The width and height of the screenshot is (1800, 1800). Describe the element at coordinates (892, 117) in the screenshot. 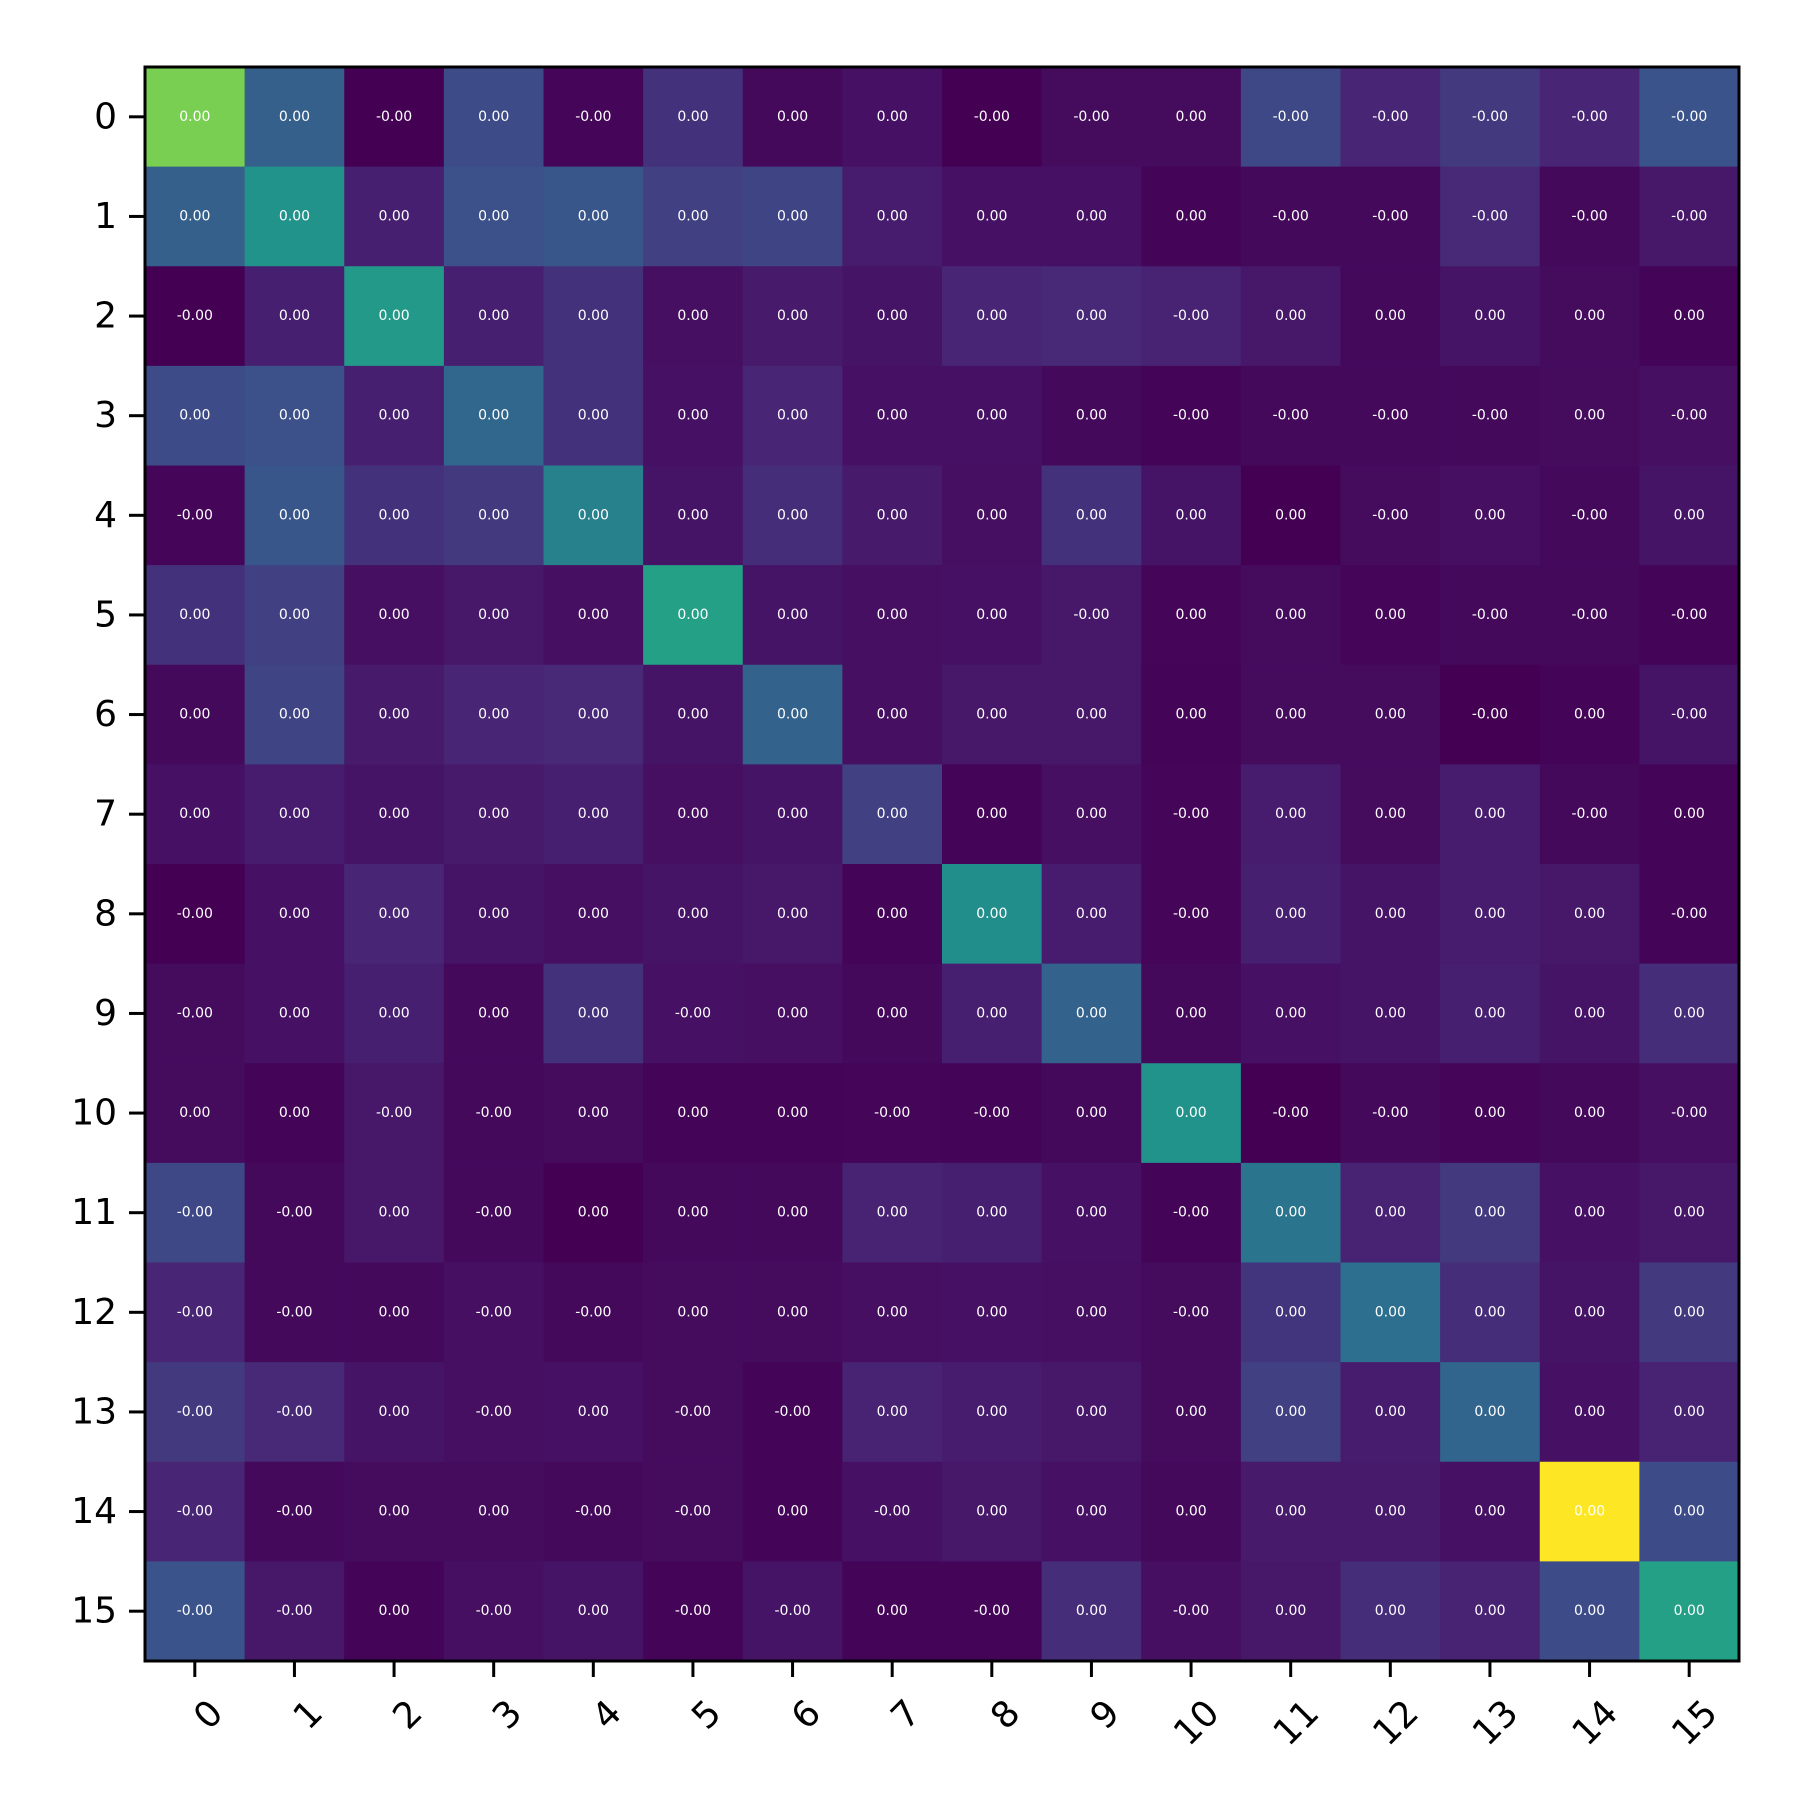

I see `heatmap-cell-r0-c7` at that location.